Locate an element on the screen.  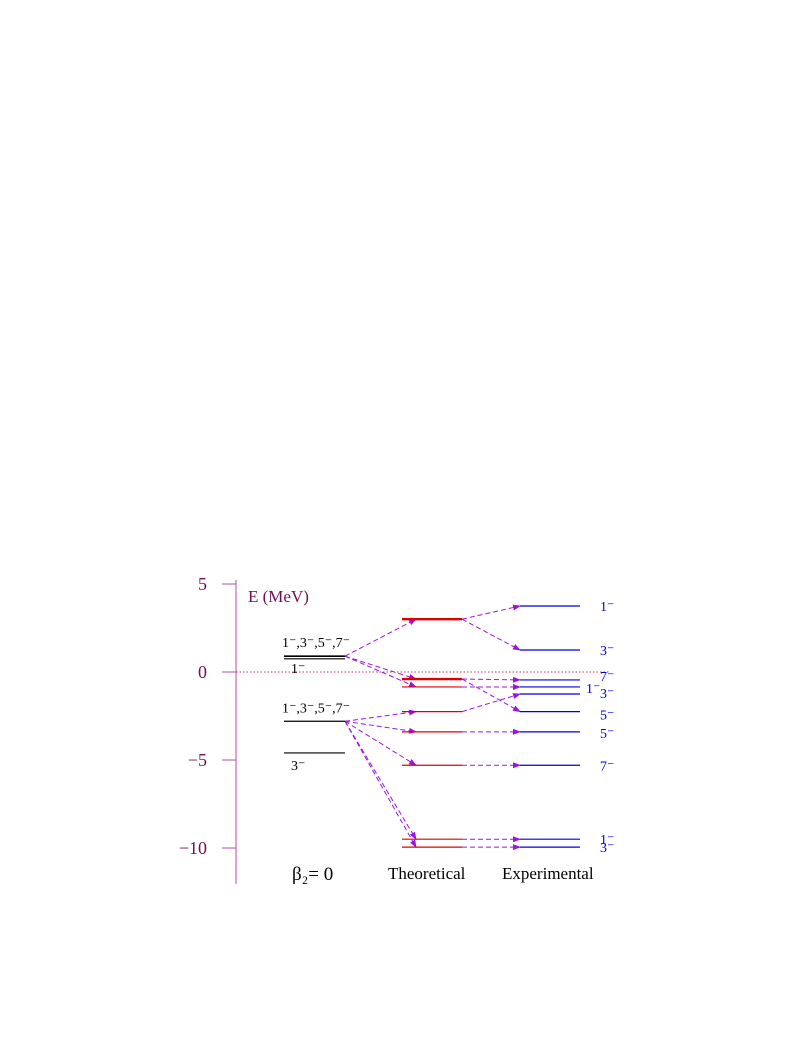
axis-tick-label: −10 is located at coordinates (193, 848).